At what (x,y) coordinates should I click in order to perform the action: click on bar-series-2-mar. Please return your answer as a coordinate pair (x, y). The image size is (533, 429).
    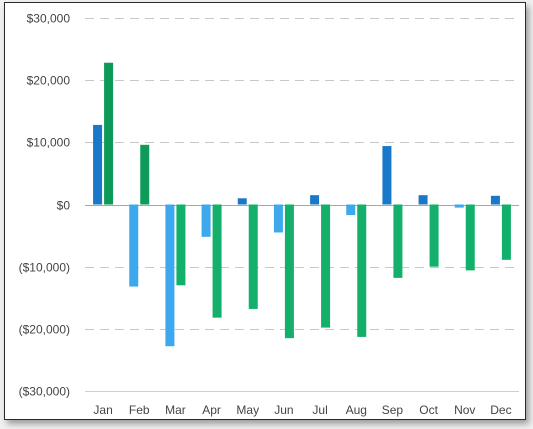
    Looking at the image, I should click on (181, 245).